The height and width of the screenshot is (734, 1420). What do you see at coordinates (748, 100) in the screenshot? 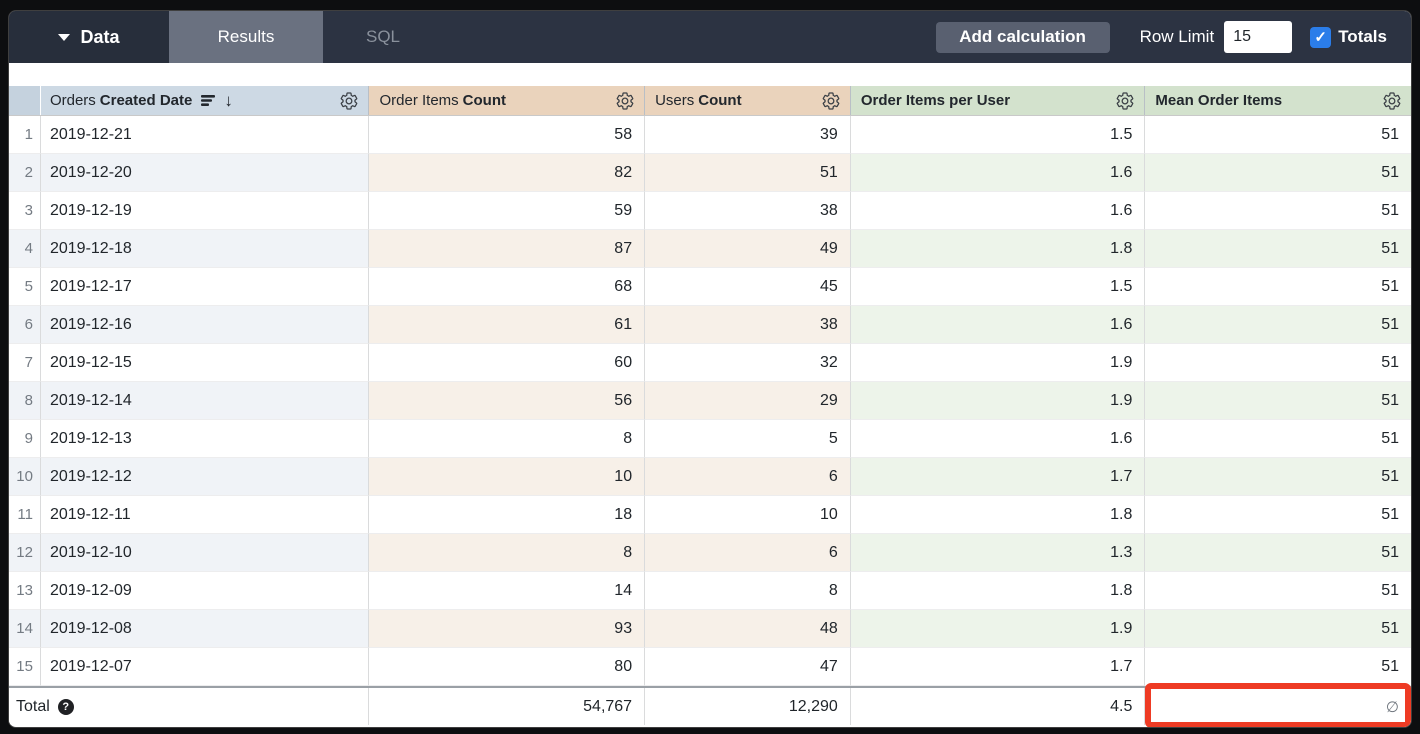
I see `column-header-users-count: Users Count` at bounding box center [748, 100].